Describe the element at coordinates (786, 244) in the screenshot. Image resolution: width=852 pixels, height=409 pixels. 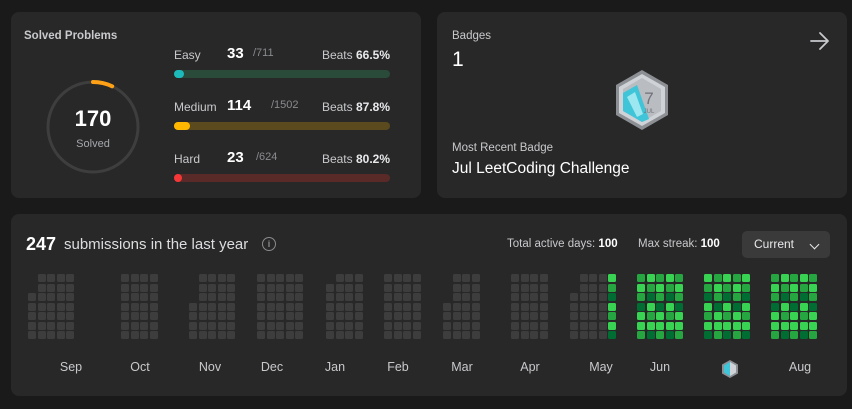
I see `year-select-dropdown: Current` at that location.